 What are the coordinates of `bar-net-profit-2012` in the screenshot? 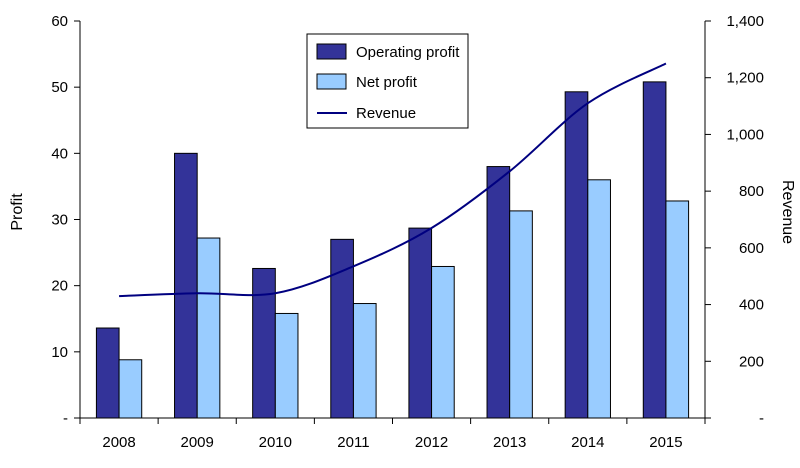 It's located at (443, 342).